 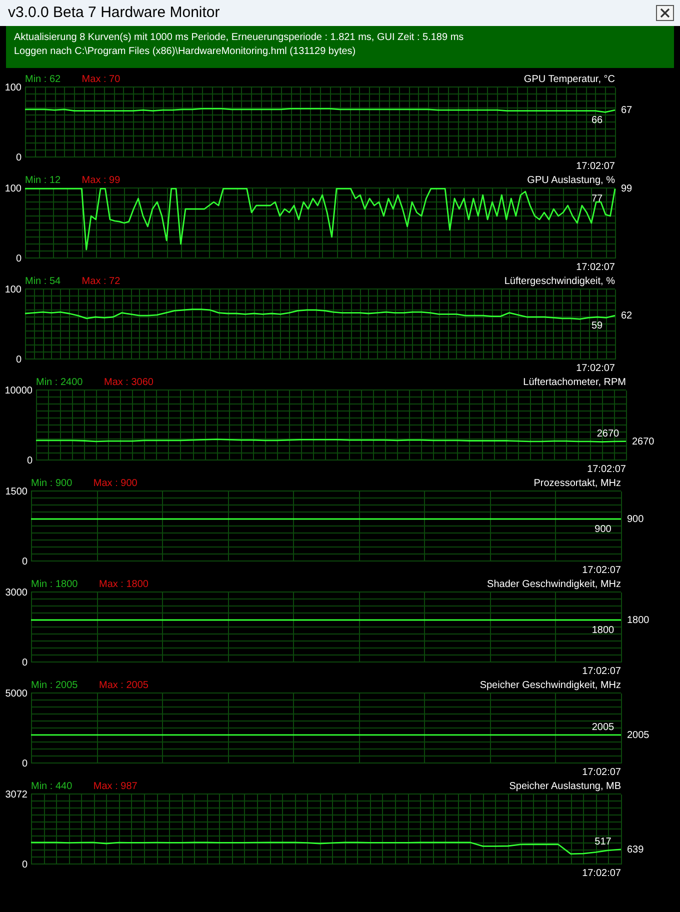 What do you see at coordinates (627, 110) in the screenshot?
I see `text: 67` at bounding box center [627, 110].